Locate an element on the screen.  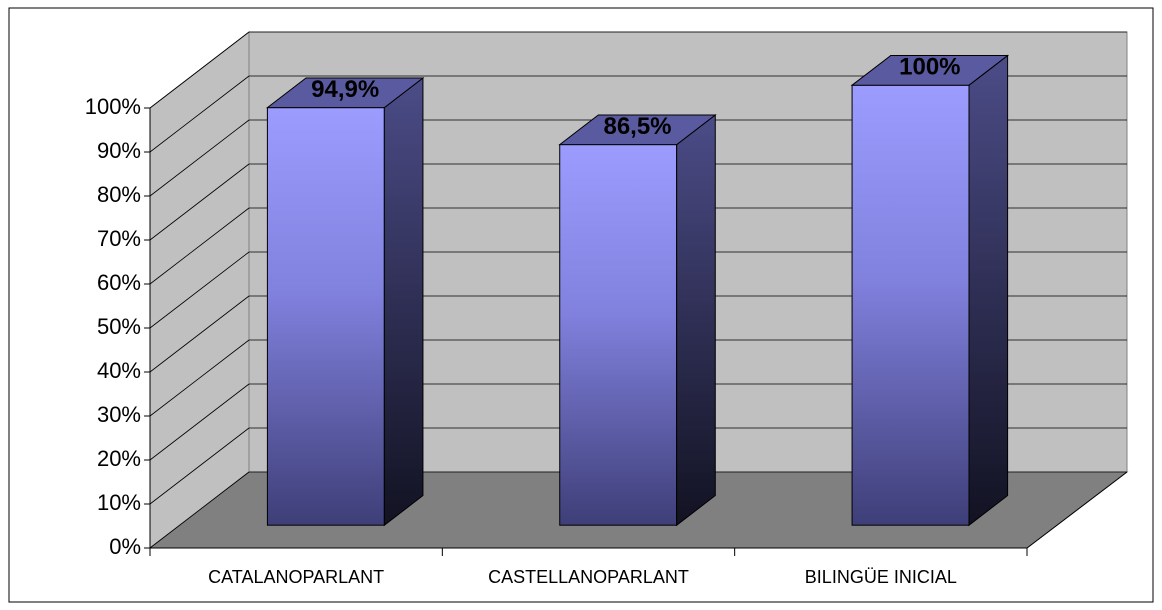
y-tick-label: 90% is located at coordinates (119, 150).